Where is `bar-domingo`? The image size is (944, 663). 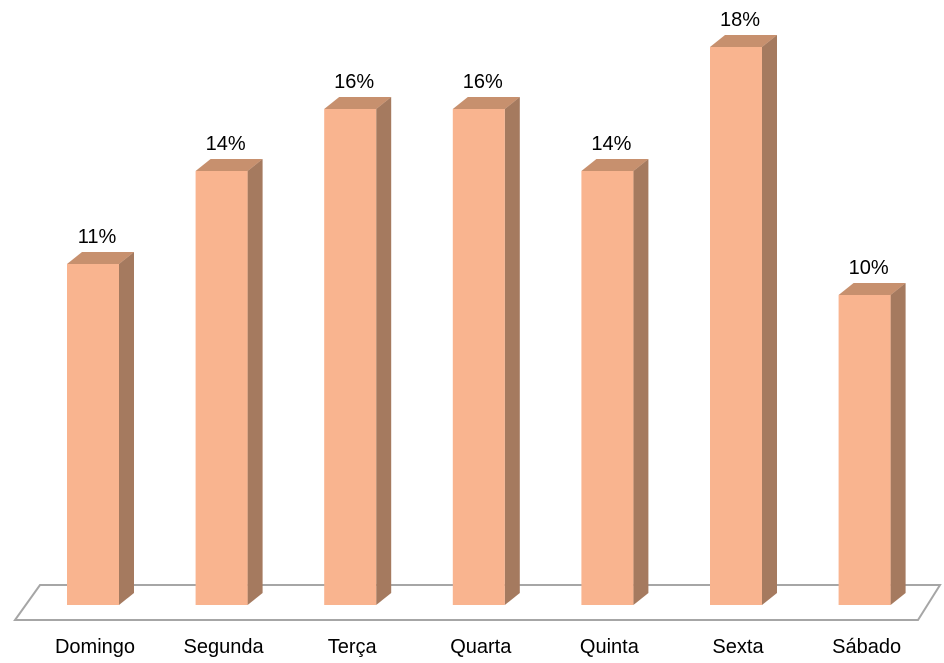
bar-domingo is located at coordinates (100, 428).